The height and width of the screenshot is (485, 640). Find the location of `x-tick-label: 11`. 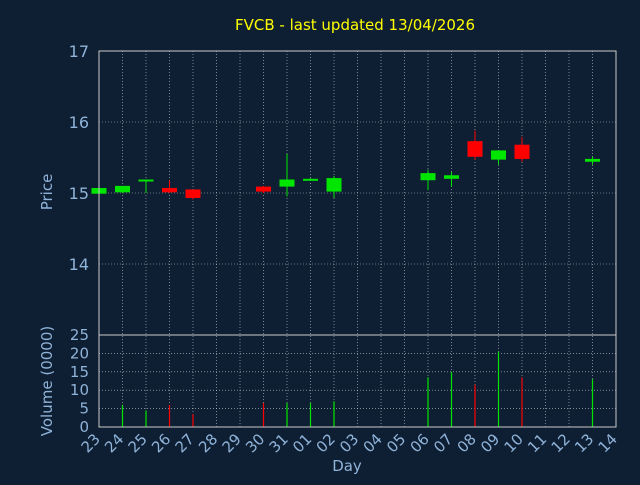

x-tick-label: 11 is located at coordinates (537, 443).